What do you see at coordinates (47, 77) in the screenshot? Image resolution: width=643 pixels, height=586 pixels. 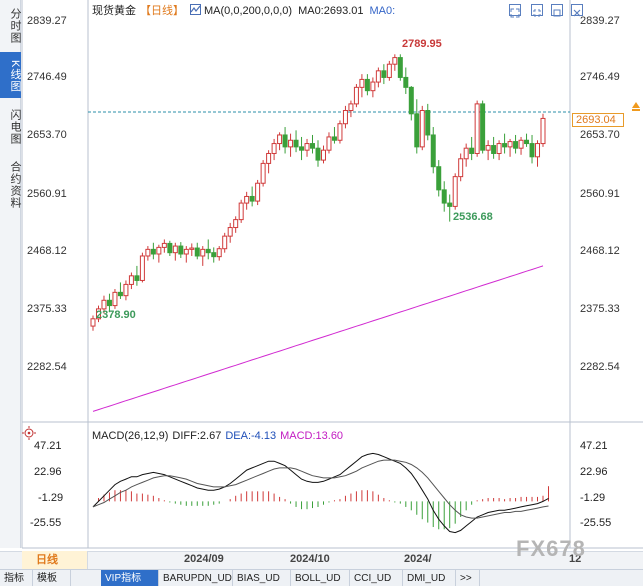 I see `price-tick-left: 2746.49` at bounding box center [47, 77].